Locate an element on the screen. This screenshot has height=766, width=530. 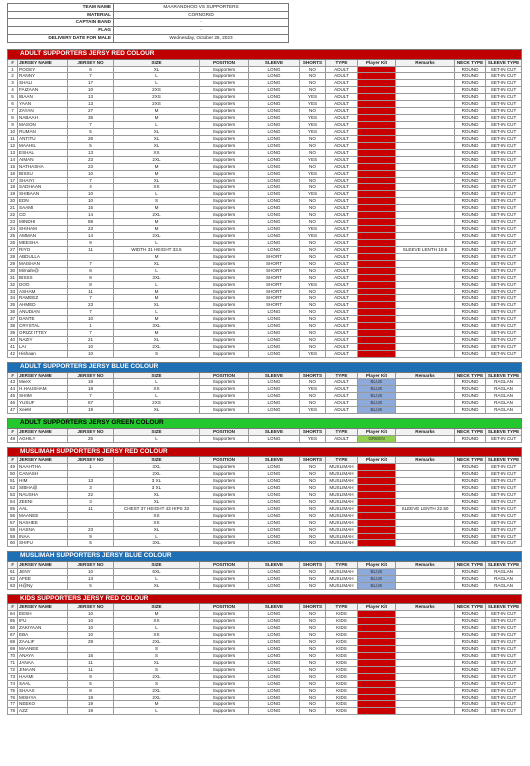
table-cell: 72 is located at coordinates (12, 669).